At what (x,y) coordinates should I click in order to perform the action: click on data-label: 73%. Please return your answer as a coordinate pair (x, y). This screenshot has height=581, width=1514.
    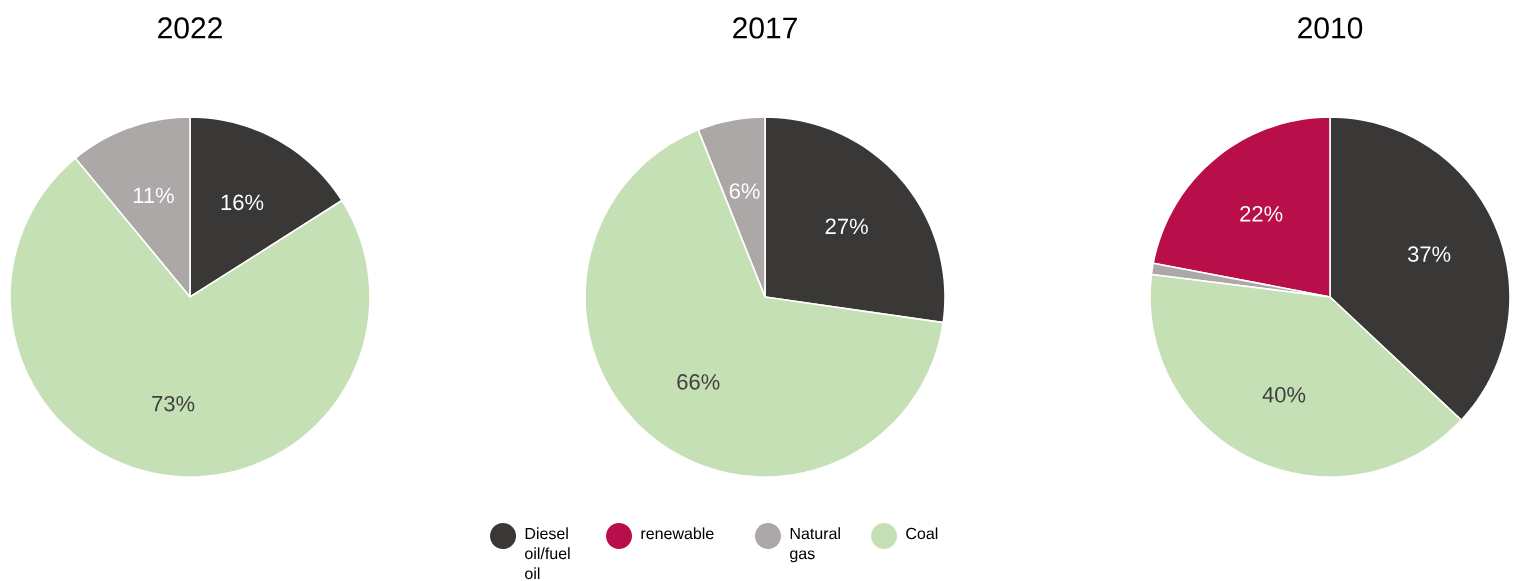
    Looking at the image, I should click on (173, 403).